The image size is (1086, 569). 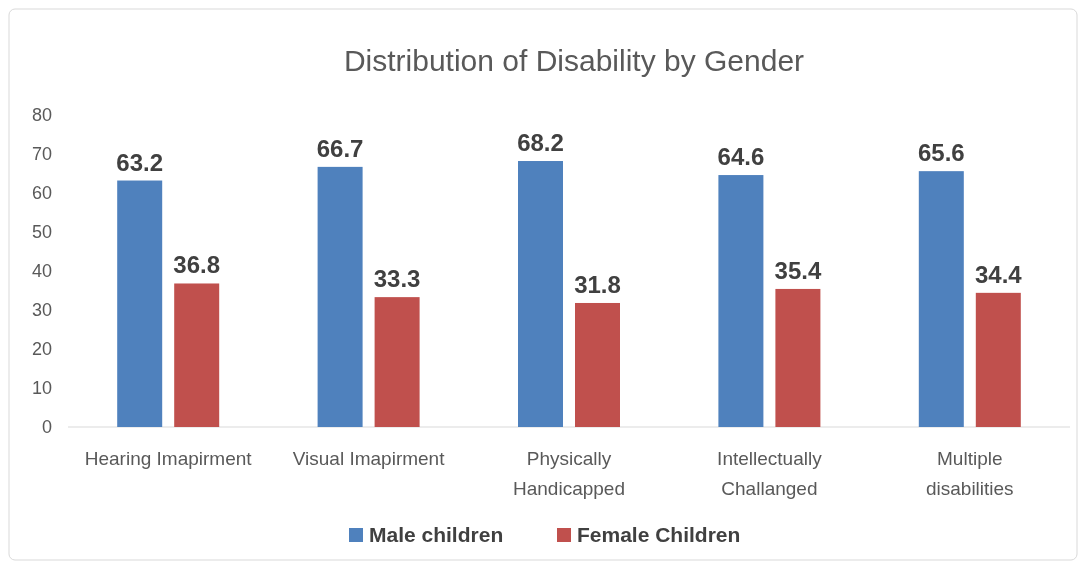 What do you see at coordinates (340, 148) in the screenshot?
I see `data-label: 66.7` at bounding box center [340, 148].